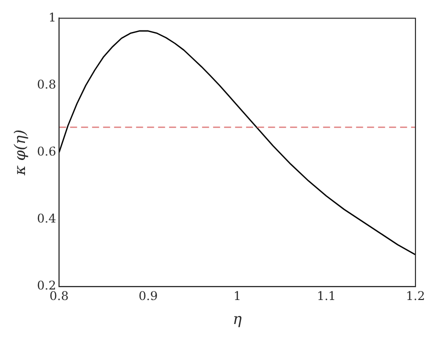 The image size is (436, 341). What do you see at coordinates (19, 152) in the screenshot?
I see `y-axis-title: κ φ(η)` at bounding box center [19, 152].